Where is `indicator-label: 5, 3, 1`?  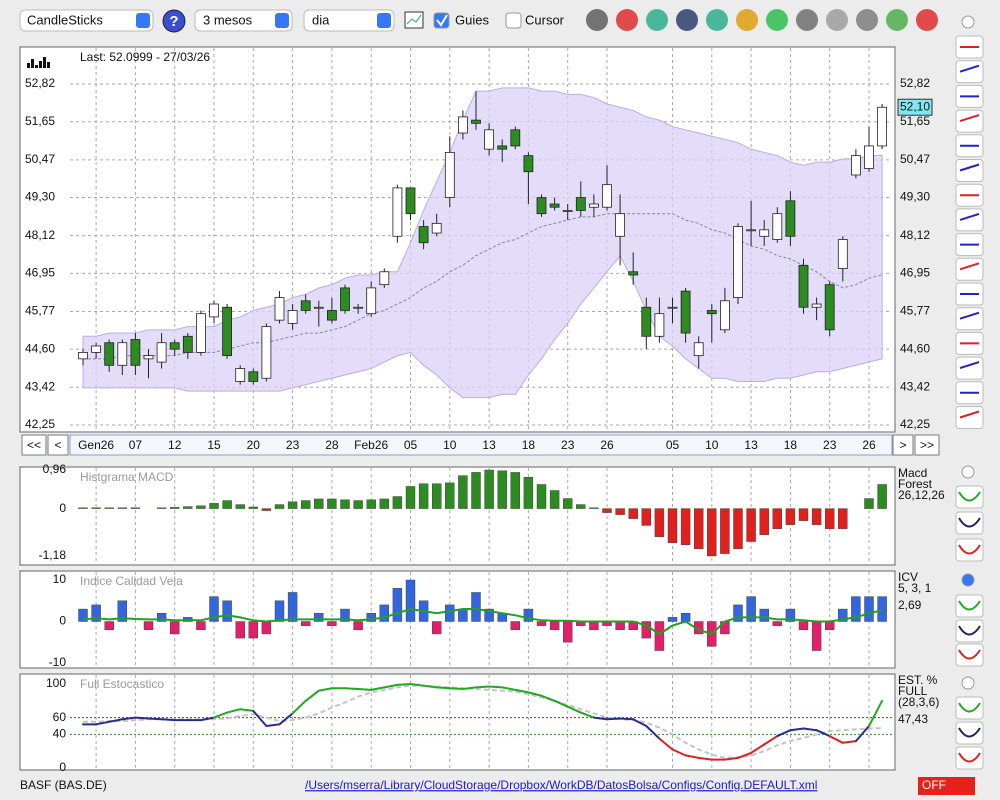 indicator-label: 5, 3, 1 is located at coordinates (915, 588).